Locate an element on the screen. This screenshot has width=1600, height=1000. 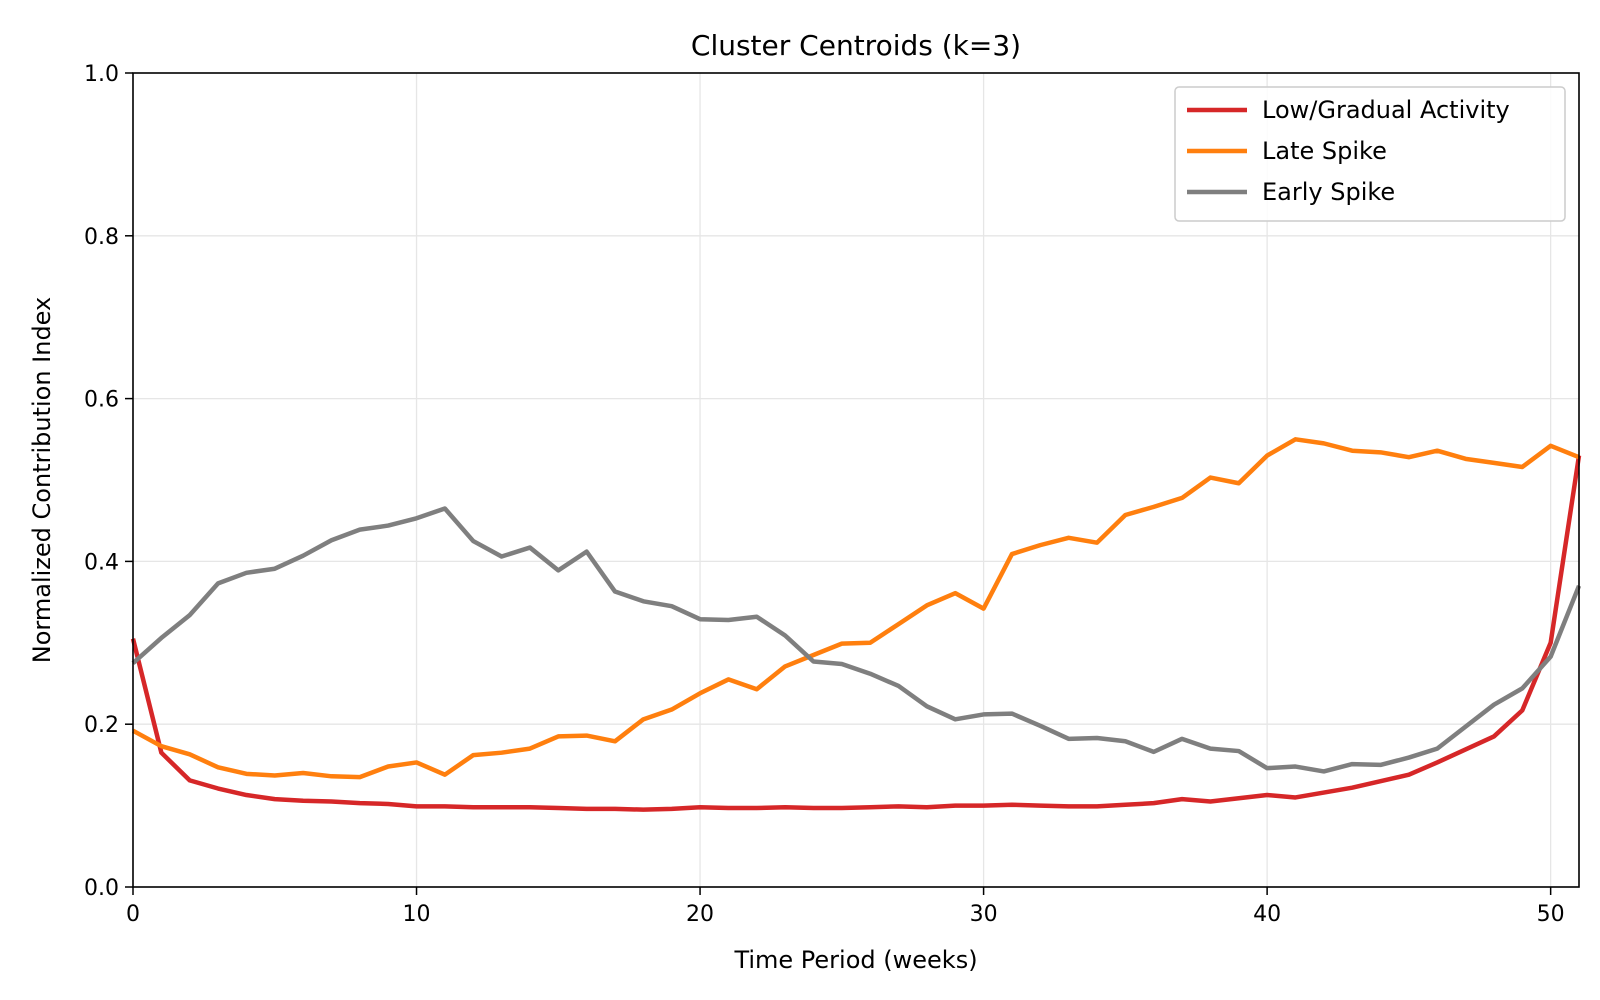
y-tick-label: 0.8 is located at coordinates (101, 237).